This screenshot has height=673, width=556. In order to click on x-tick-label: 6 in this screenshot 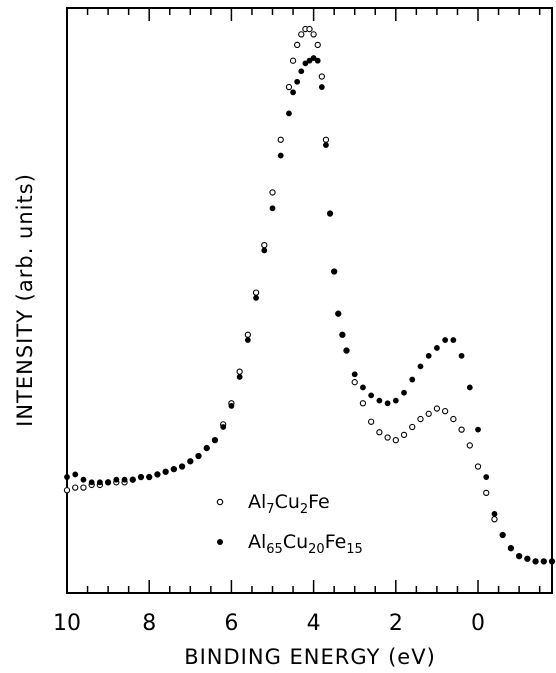, I will do `click(231, 623)`.